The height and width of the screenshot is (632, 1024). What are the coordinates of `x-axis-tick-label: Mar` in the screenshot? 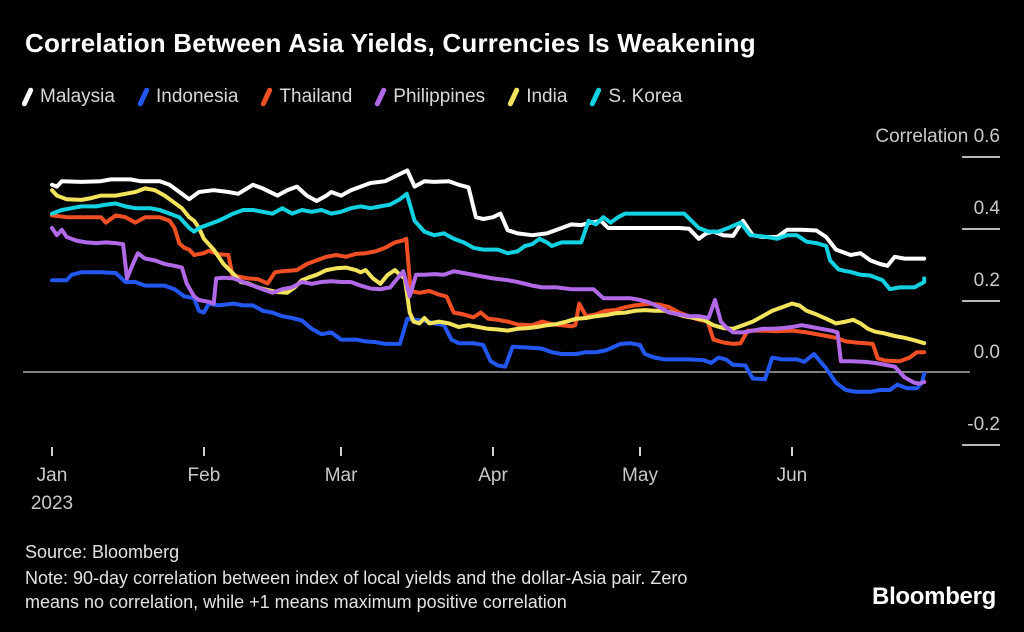 It's located at (341, 475).